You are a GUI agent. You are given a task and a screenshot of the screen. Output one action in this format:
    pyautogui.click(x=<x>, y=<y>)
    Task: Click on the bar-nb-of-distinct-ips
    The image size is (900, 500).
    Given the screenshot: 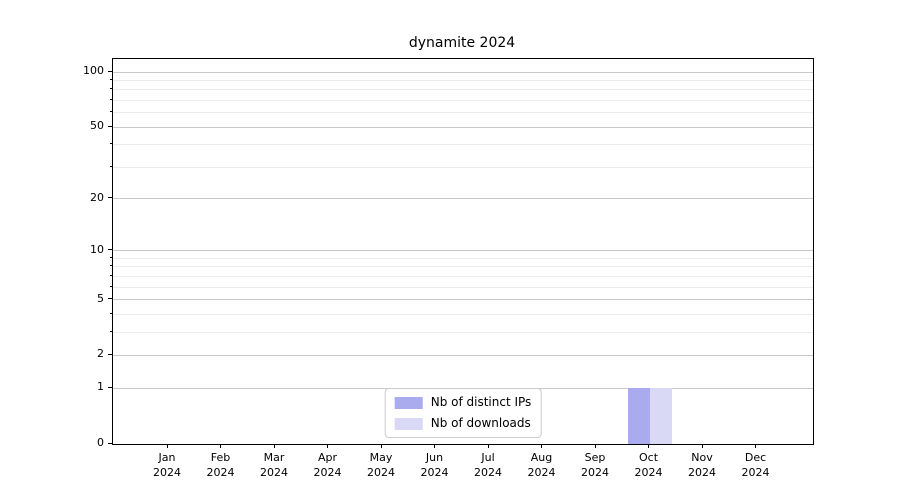 What is the action you would take?
    pyautogui.click(x=638, y=416)
    